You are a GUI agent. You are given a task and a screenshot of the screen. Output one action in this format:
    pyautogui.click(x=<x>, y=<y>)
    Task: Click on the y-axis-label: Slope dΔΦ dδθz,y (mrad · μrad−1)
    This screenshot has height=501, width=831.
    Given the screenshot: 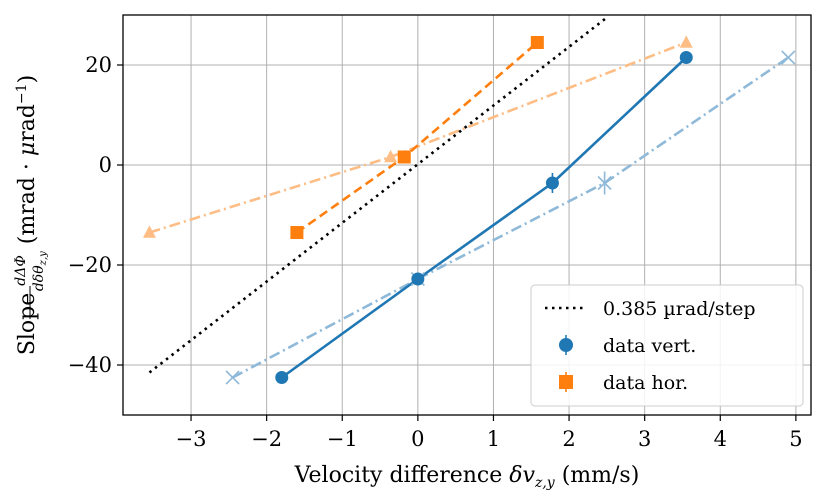 What is the action you would take?
    pyautogui.click(x=31, y=215)
    